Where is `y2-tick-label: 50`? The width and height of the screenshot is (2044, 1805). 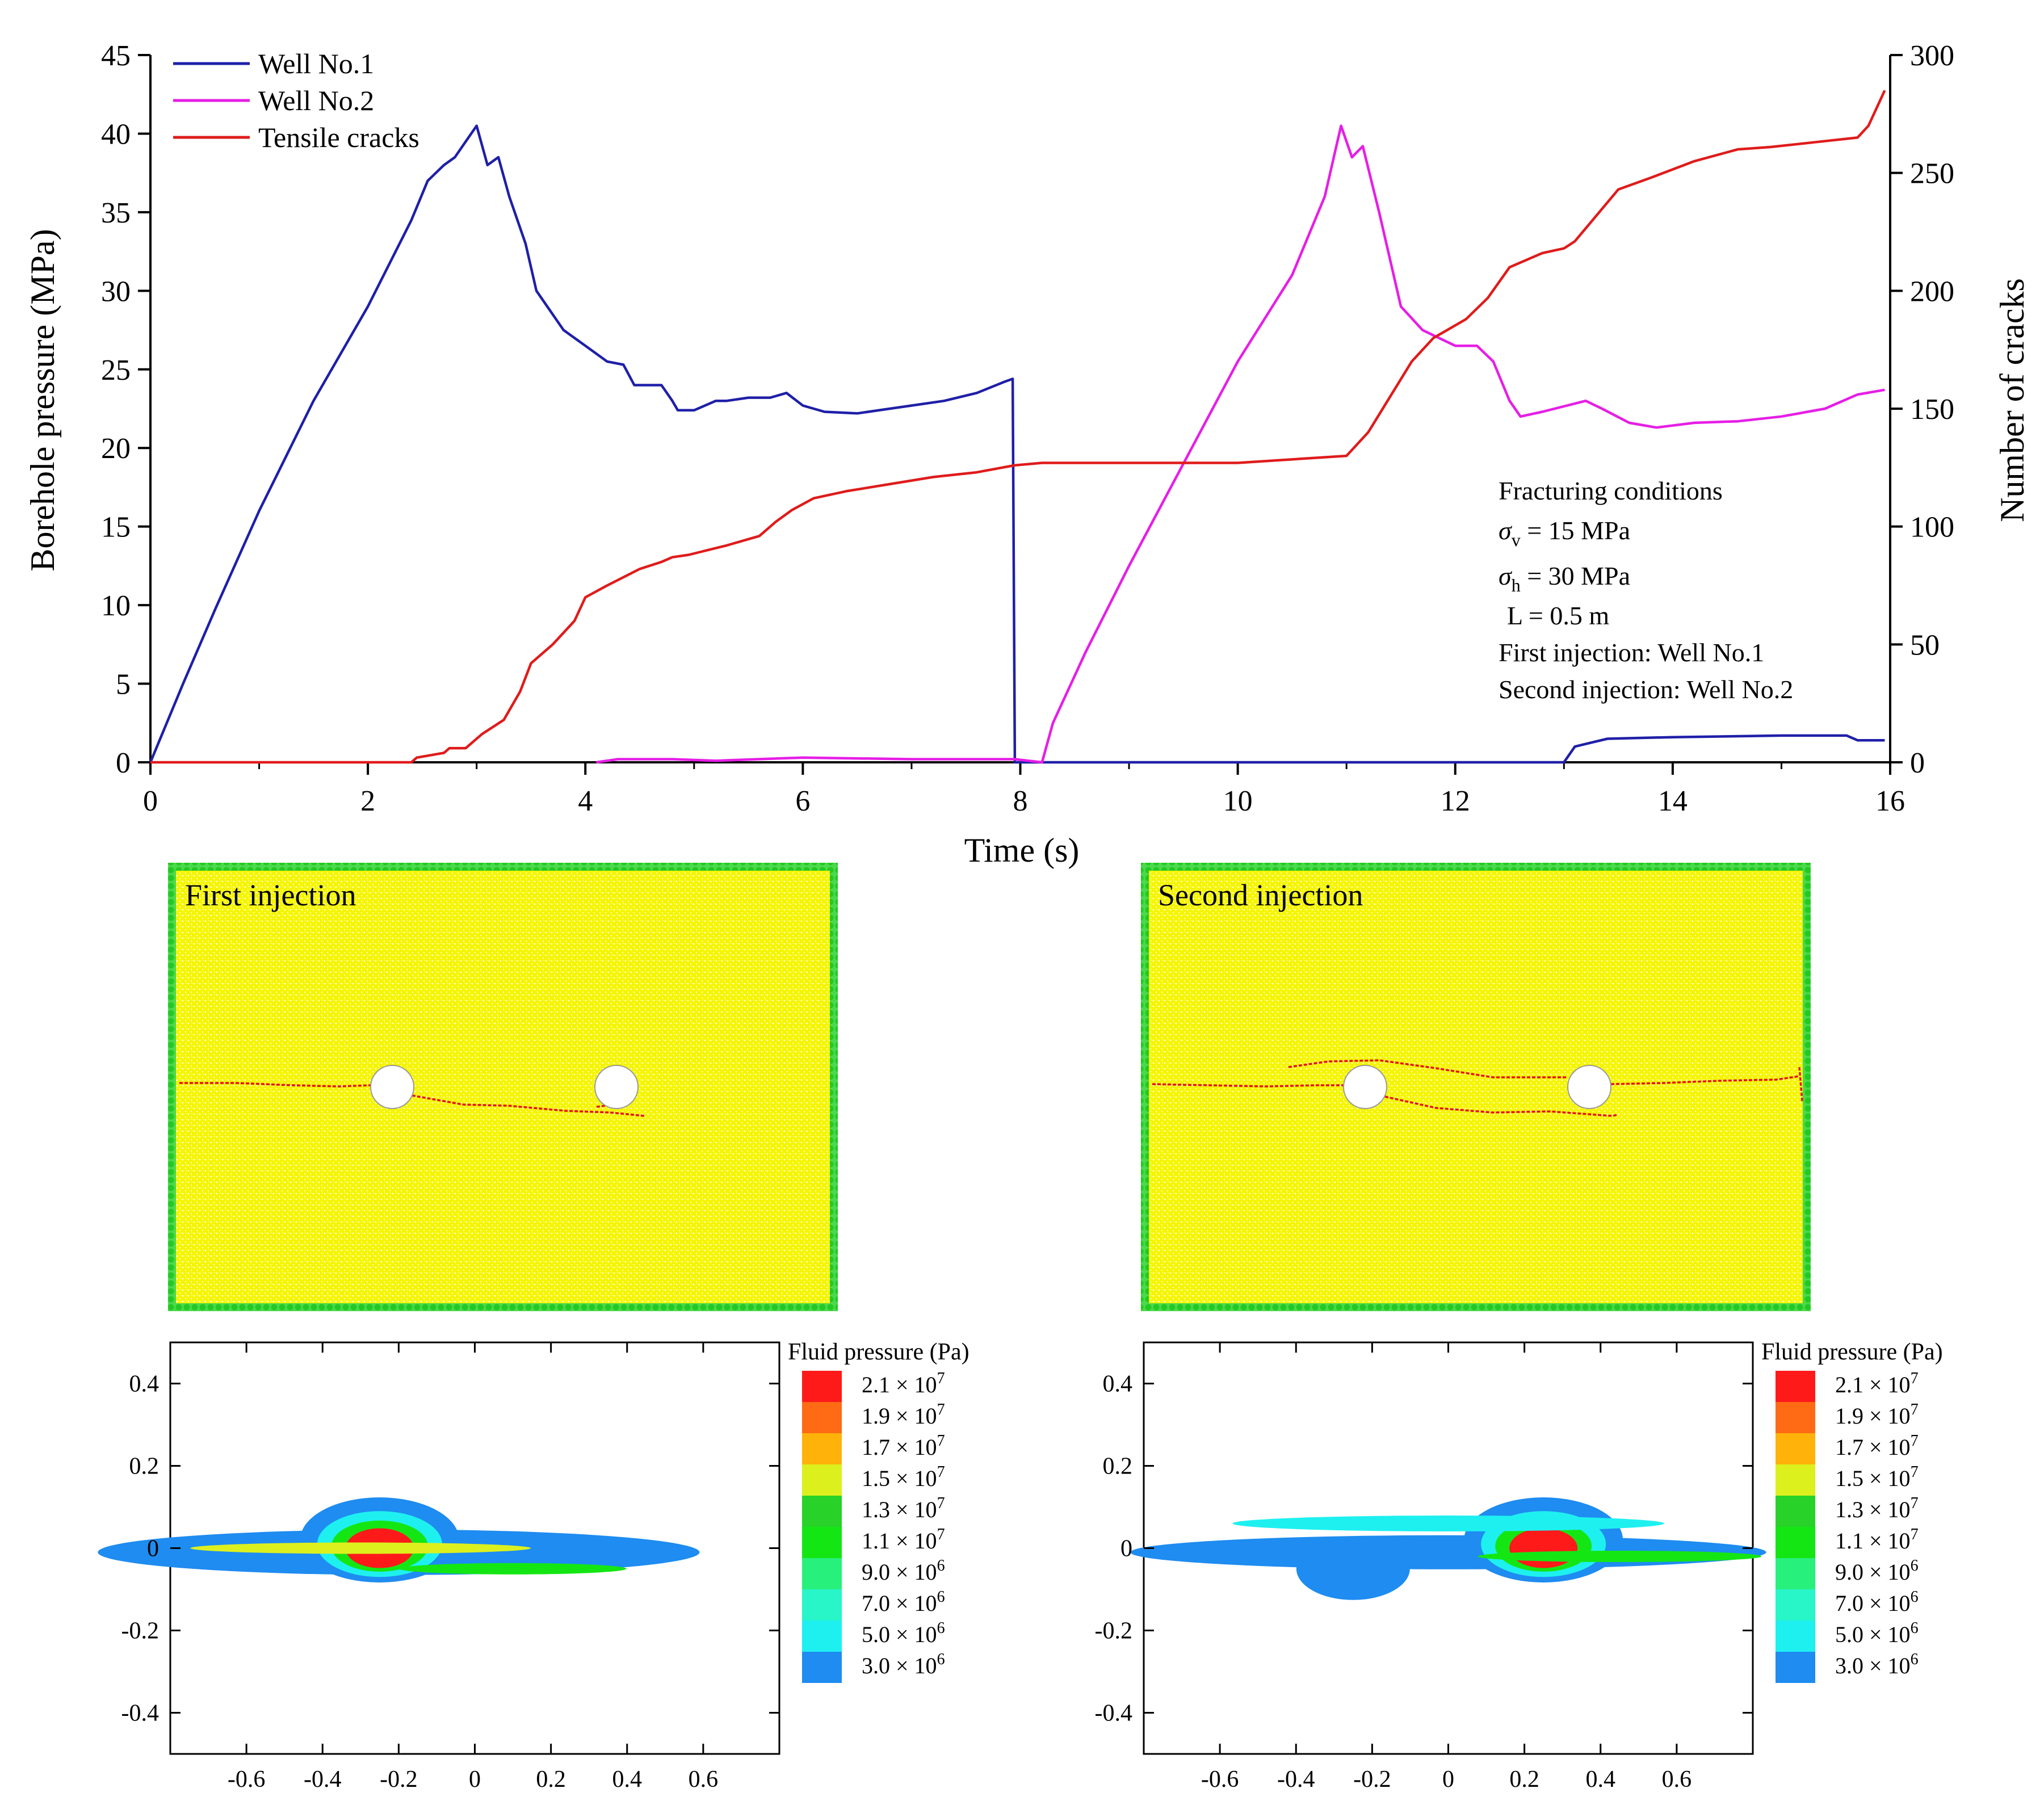 y2-tick-label: 50 is located at coordinates (1925, 645).